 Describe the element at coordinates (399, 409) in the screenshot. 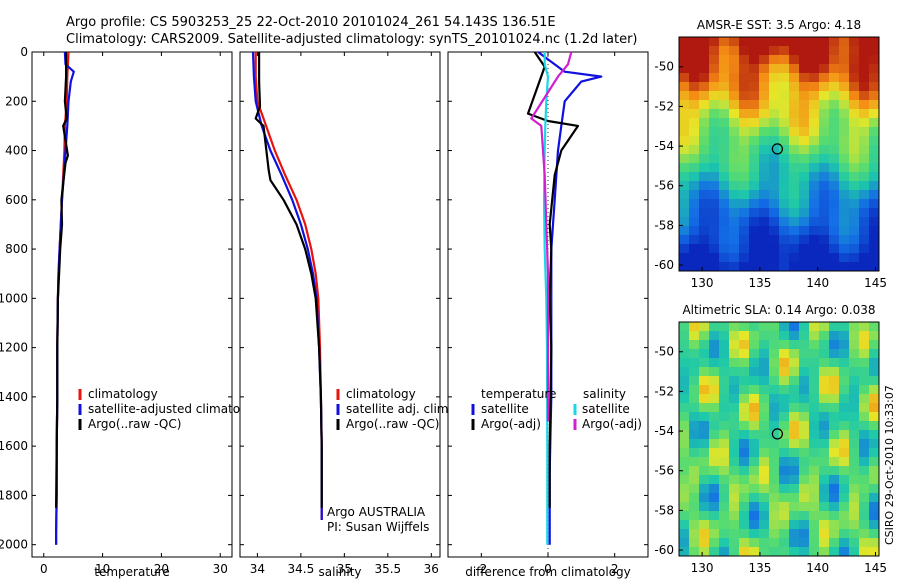

I see `legend-label: satellite adj. clim.` at that location.